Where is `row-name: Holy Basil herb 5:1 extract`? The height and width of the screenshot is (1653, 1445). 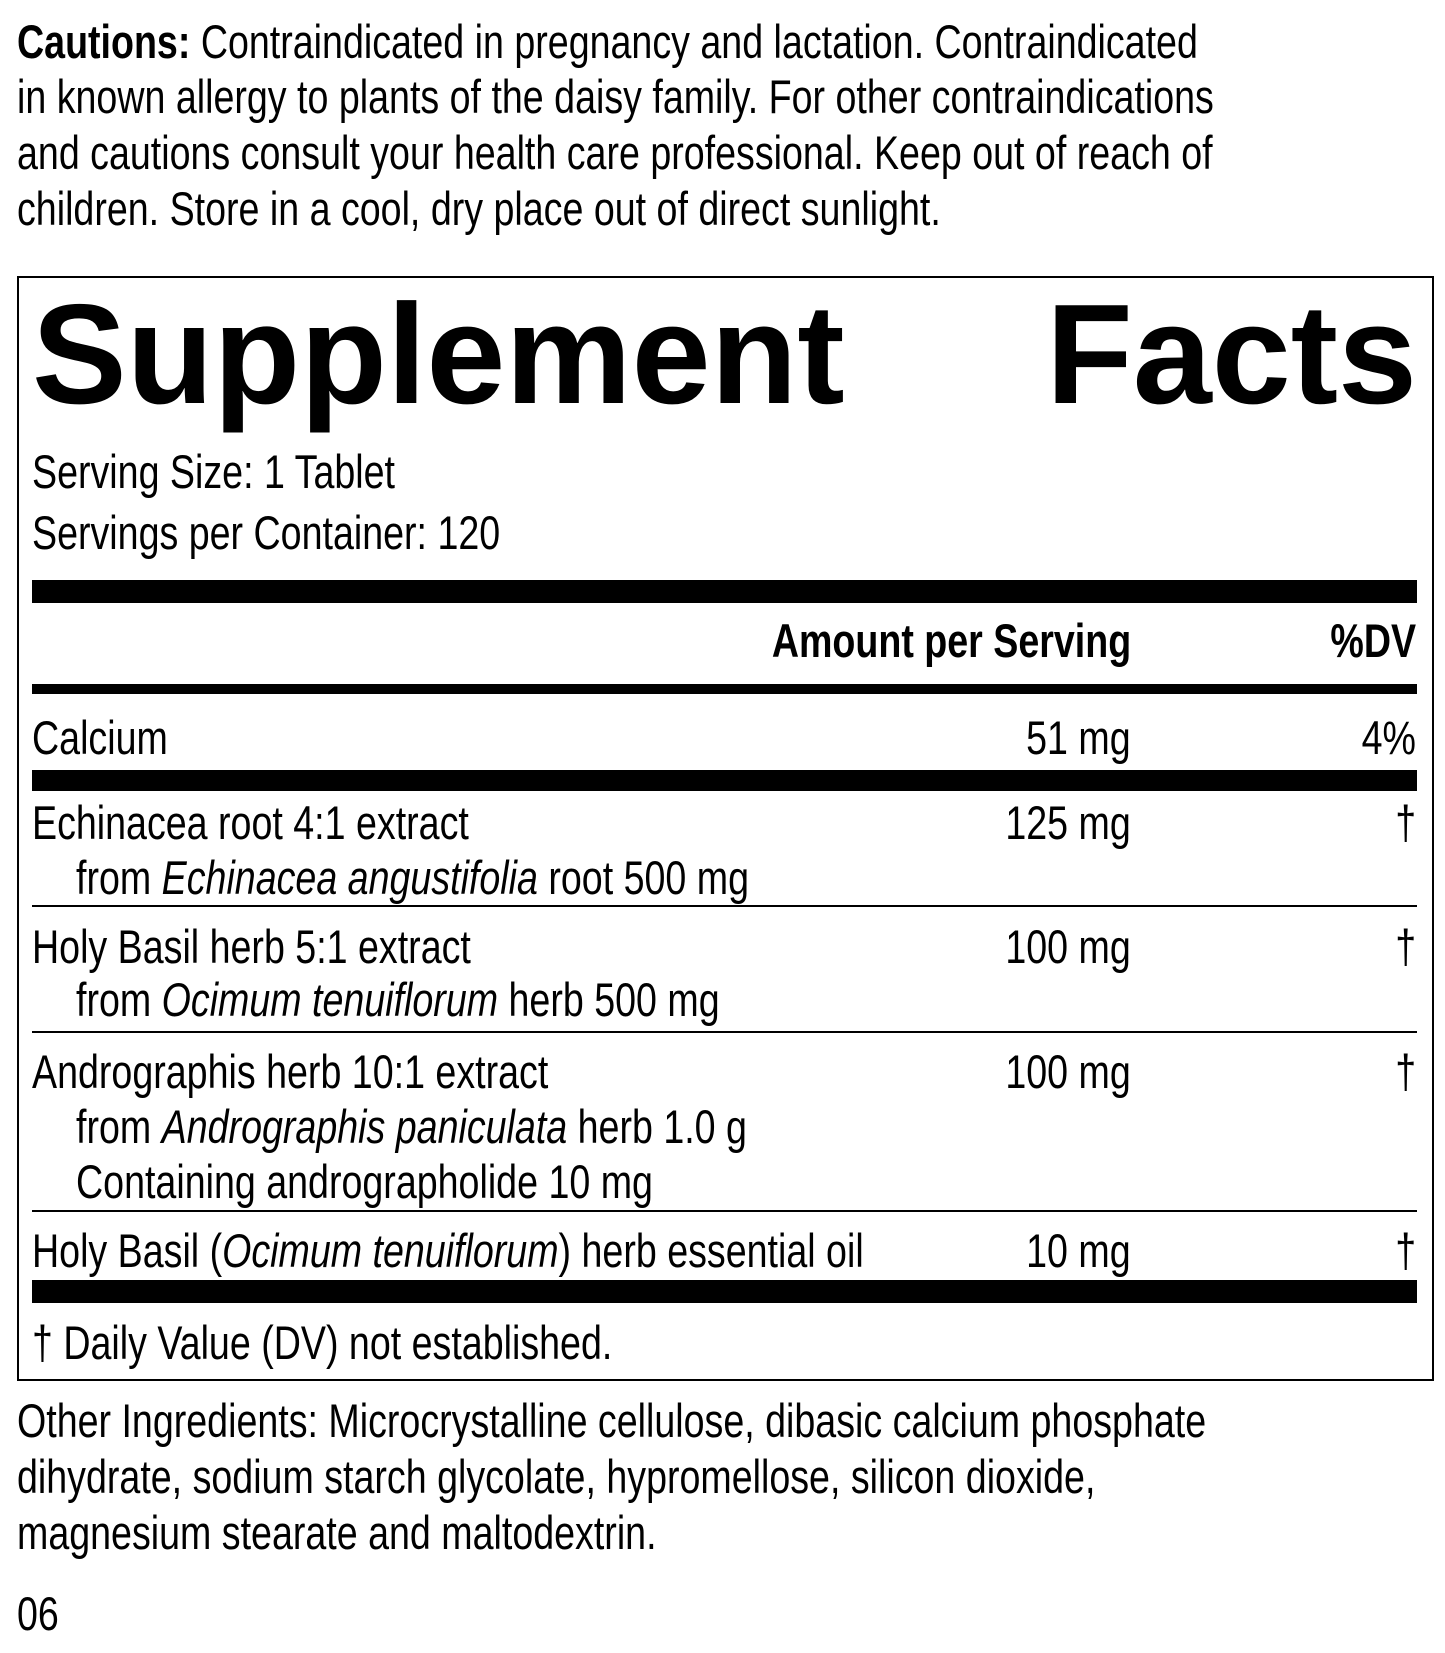
row-name: Holy Basil herb 5:1 extract is located at coordinates (251, 947).